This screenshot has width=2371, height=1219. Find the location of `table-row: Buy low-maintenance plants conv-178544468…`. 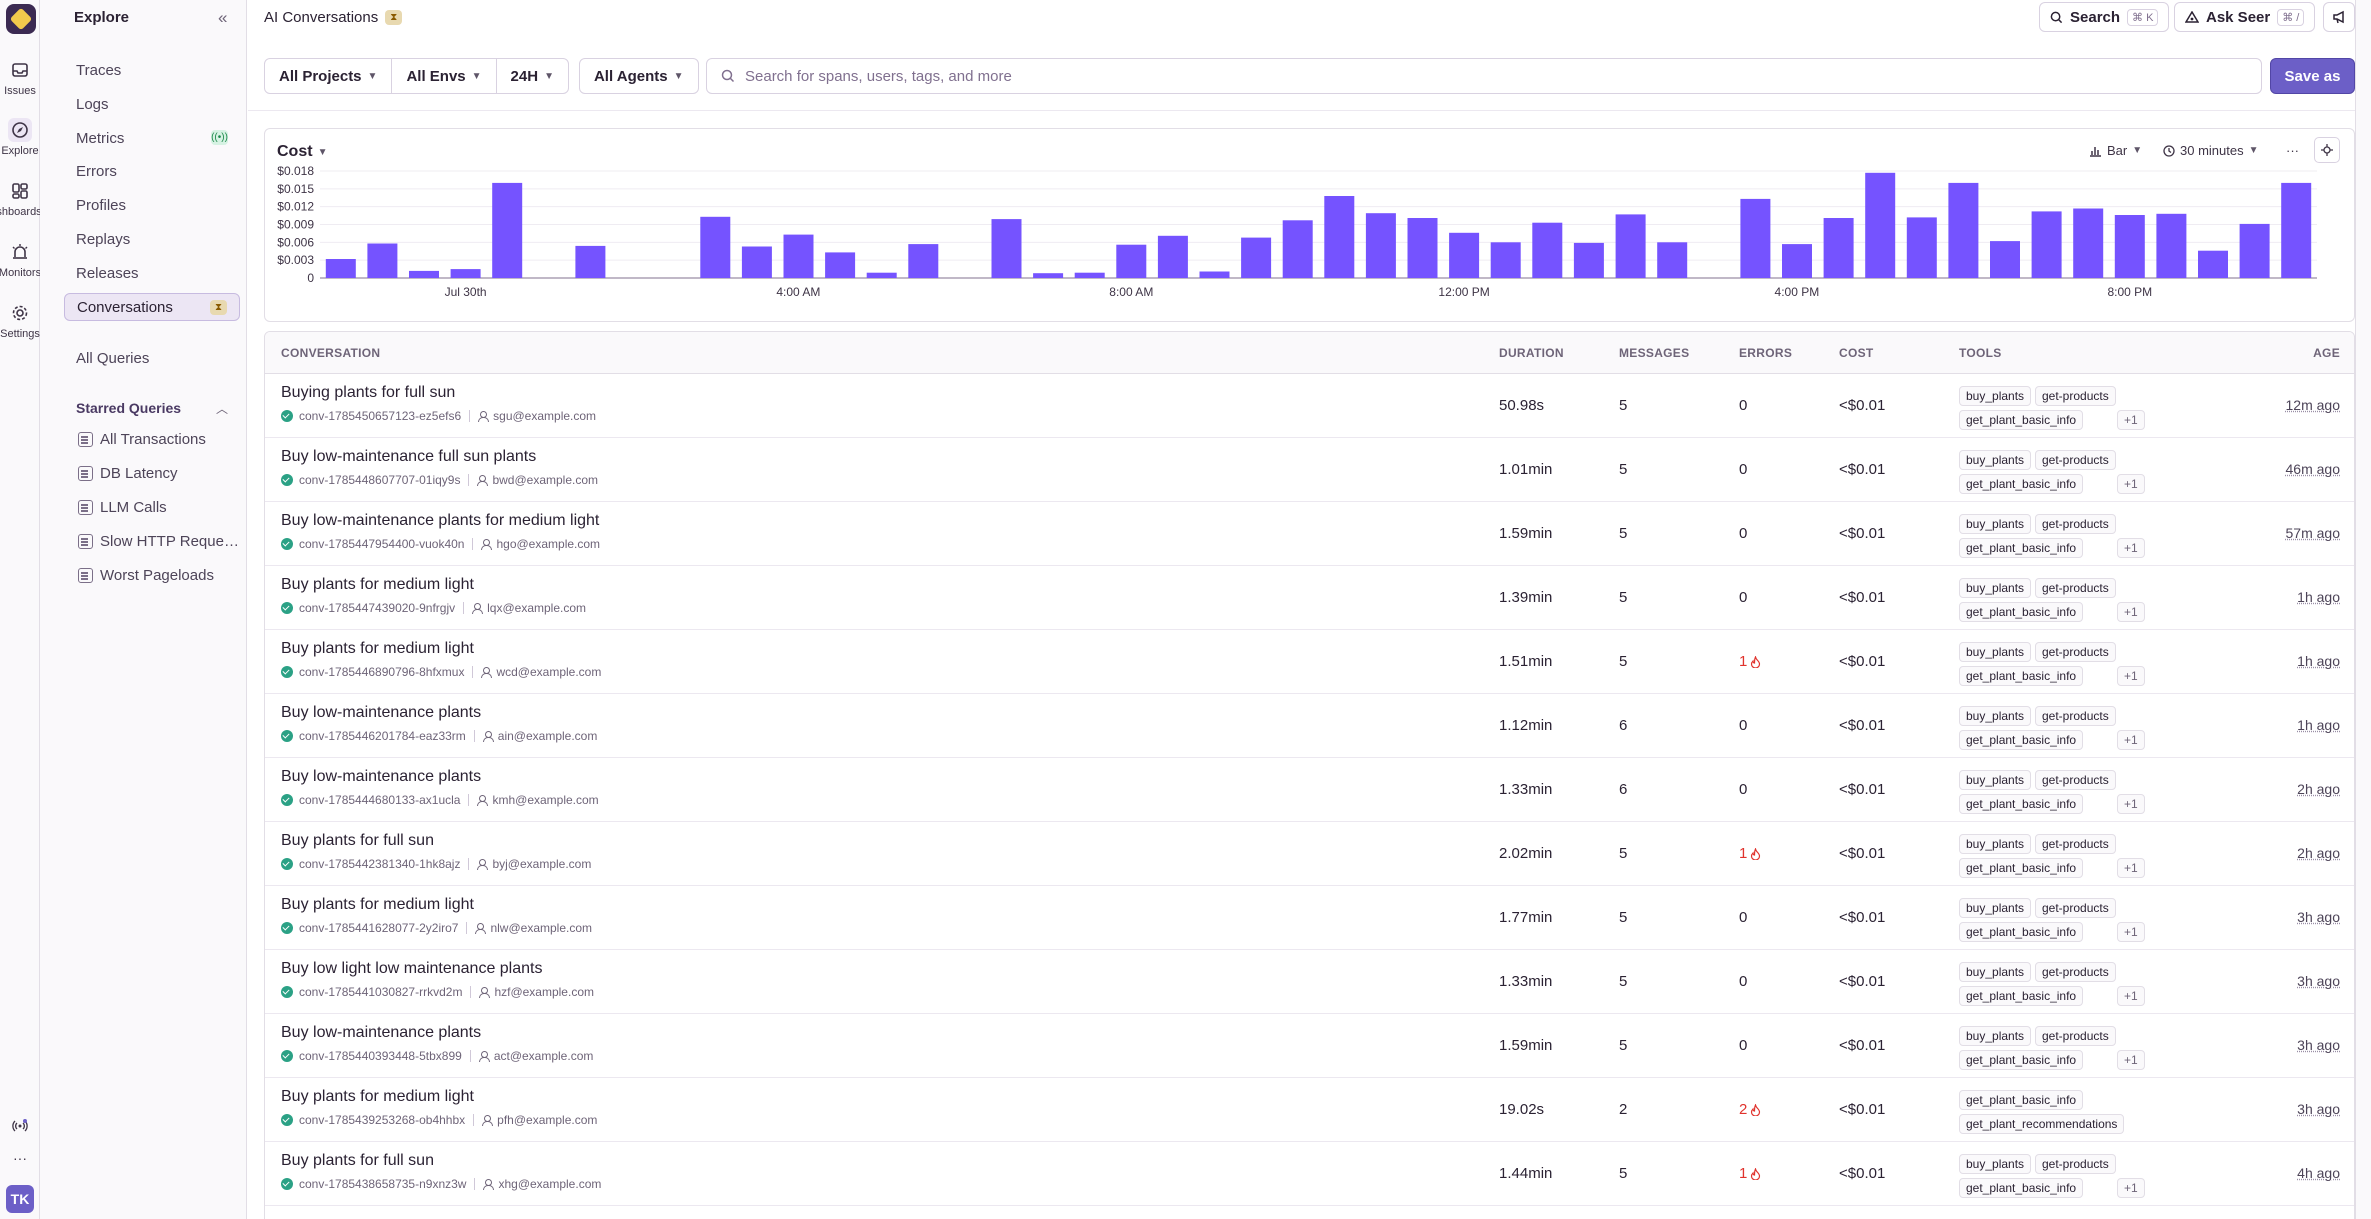

table-row: Buy low-maintenance plants conv-178544468… is located at coordinates (1310, 790).